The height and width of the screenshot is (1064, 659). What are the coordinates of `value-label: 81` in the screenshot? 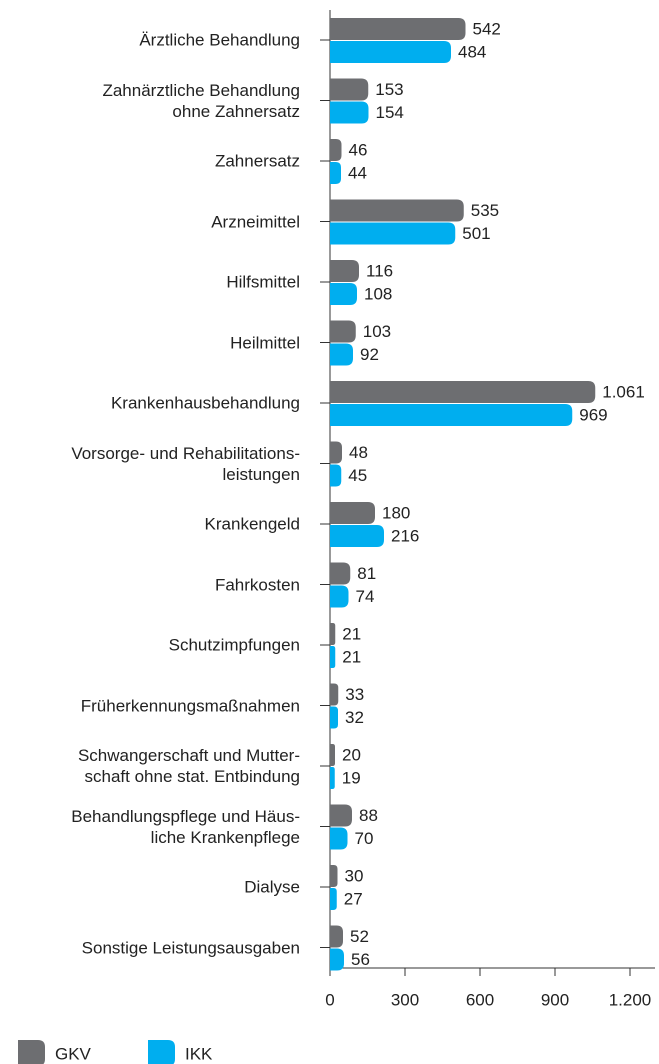 It's located at (366, 573).